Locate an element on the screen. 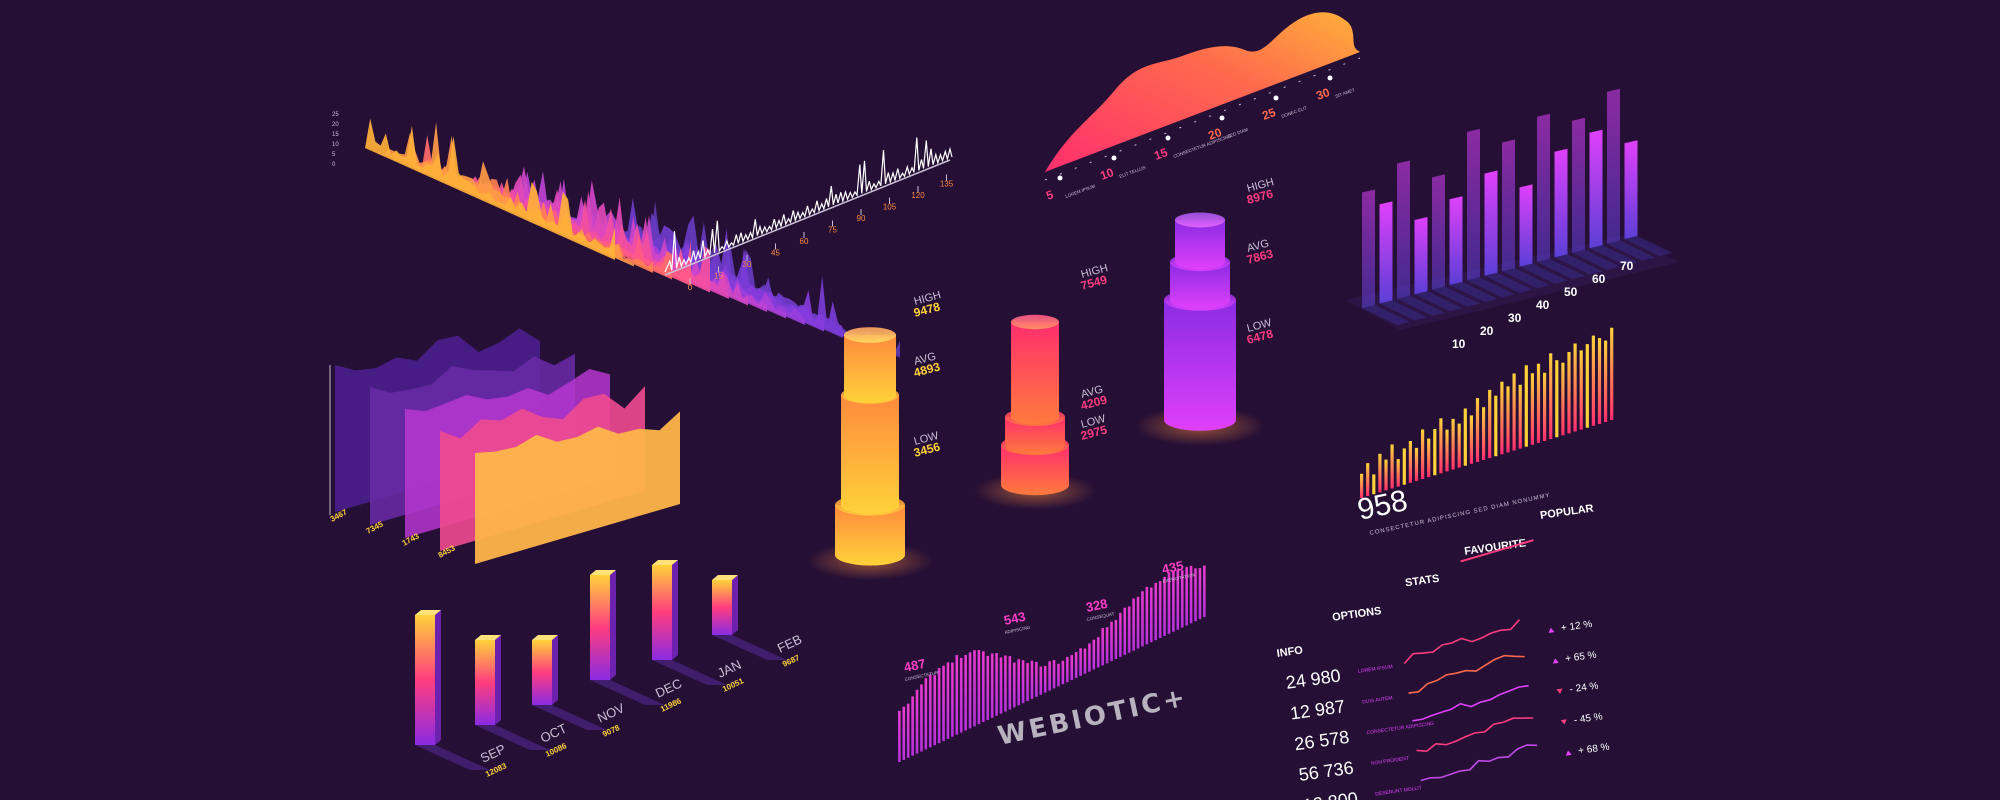 This screenshot has width=2000, height=800. cylinder-cap is located at coordinates (1035, 322).